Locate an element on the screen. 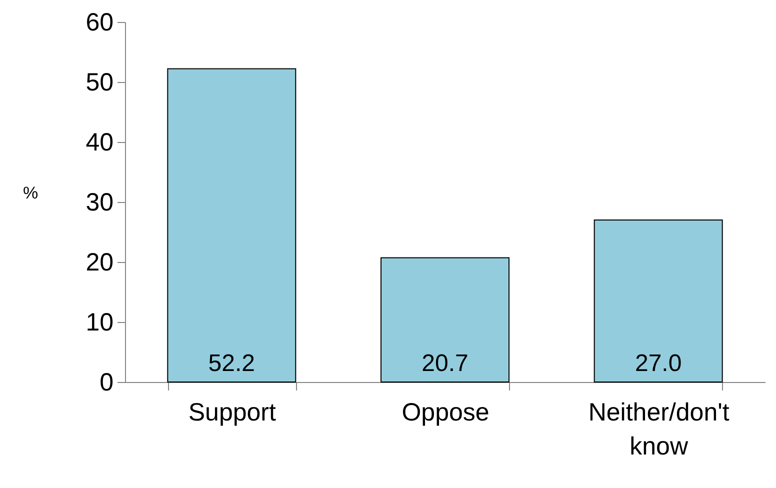  data-label: 52.2 is located at coordinates (232, 363).